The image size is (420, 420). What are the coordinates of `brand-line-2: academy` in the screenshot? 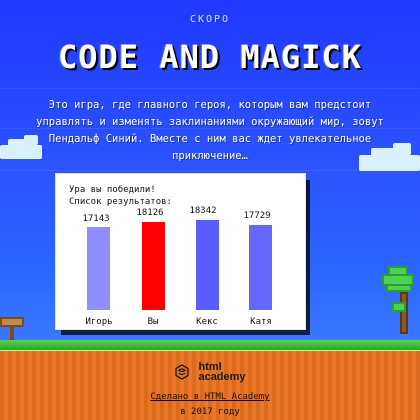 It's located at (222, 377).